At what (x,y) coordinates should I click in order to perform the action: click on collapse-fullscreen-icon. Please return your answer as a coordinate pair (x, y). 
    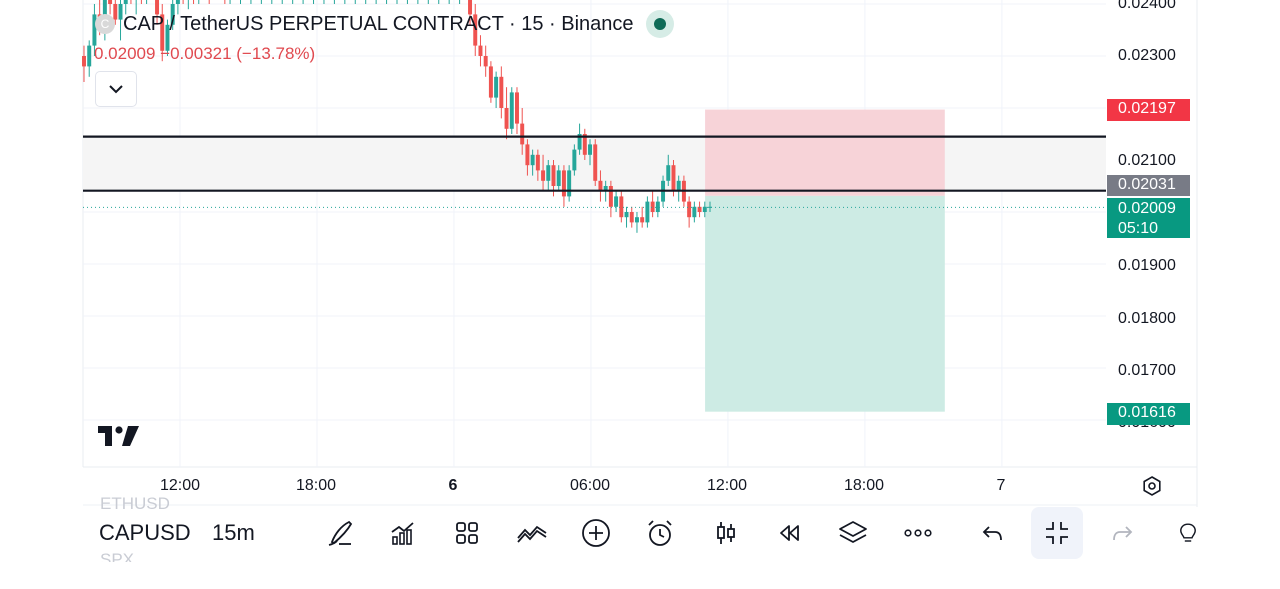
    Looking at the image, I should click on (1057, 533).